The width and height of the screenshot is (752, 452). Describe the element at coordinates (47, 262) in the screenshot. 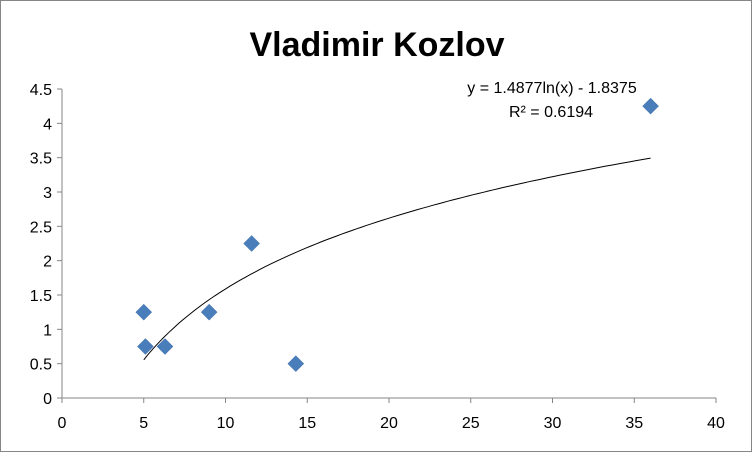

I see `y-tick-label: 2` at that location.